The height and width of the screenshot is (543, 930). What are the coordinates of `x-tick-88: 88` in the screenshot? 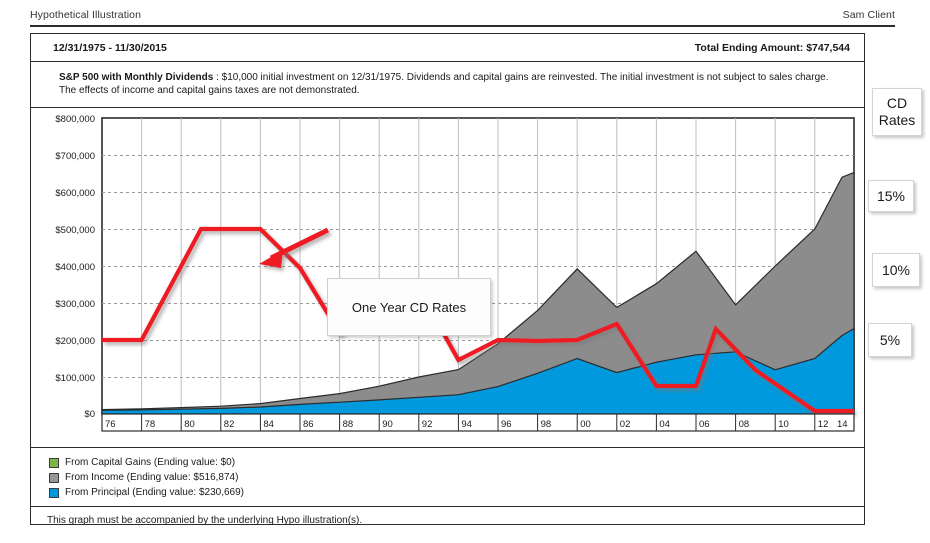 It's located at (348, 424).